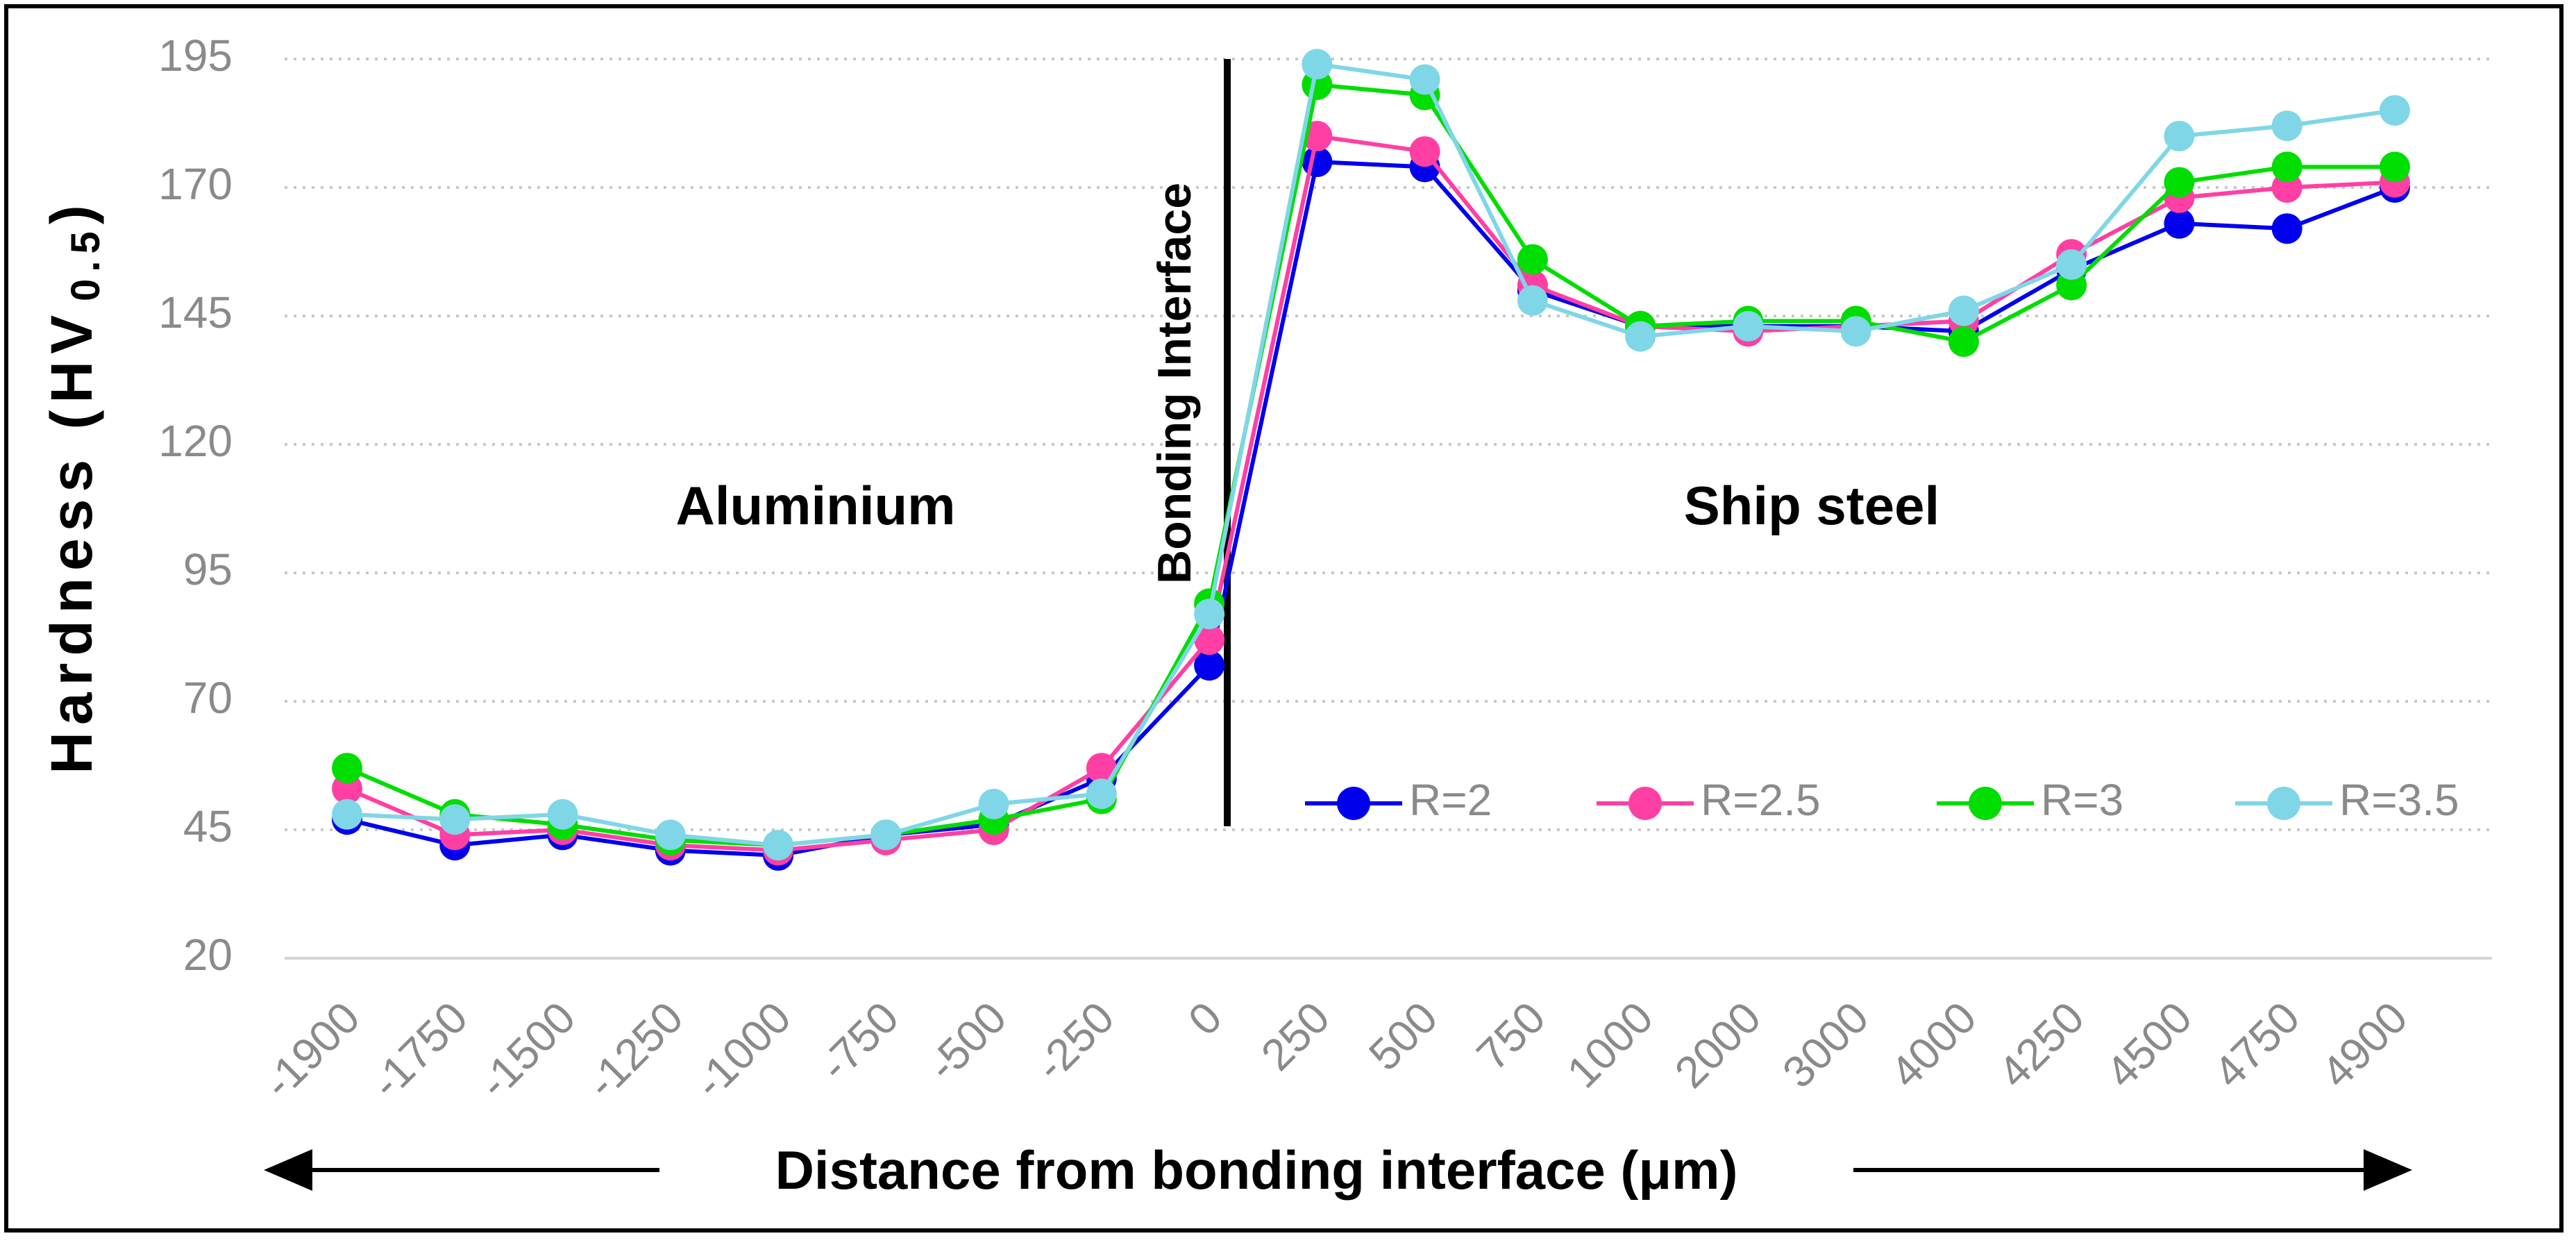 This screenshot has width=2576, height=1245. I want to click on x-tick-label: -1900, so click(311, 1050).